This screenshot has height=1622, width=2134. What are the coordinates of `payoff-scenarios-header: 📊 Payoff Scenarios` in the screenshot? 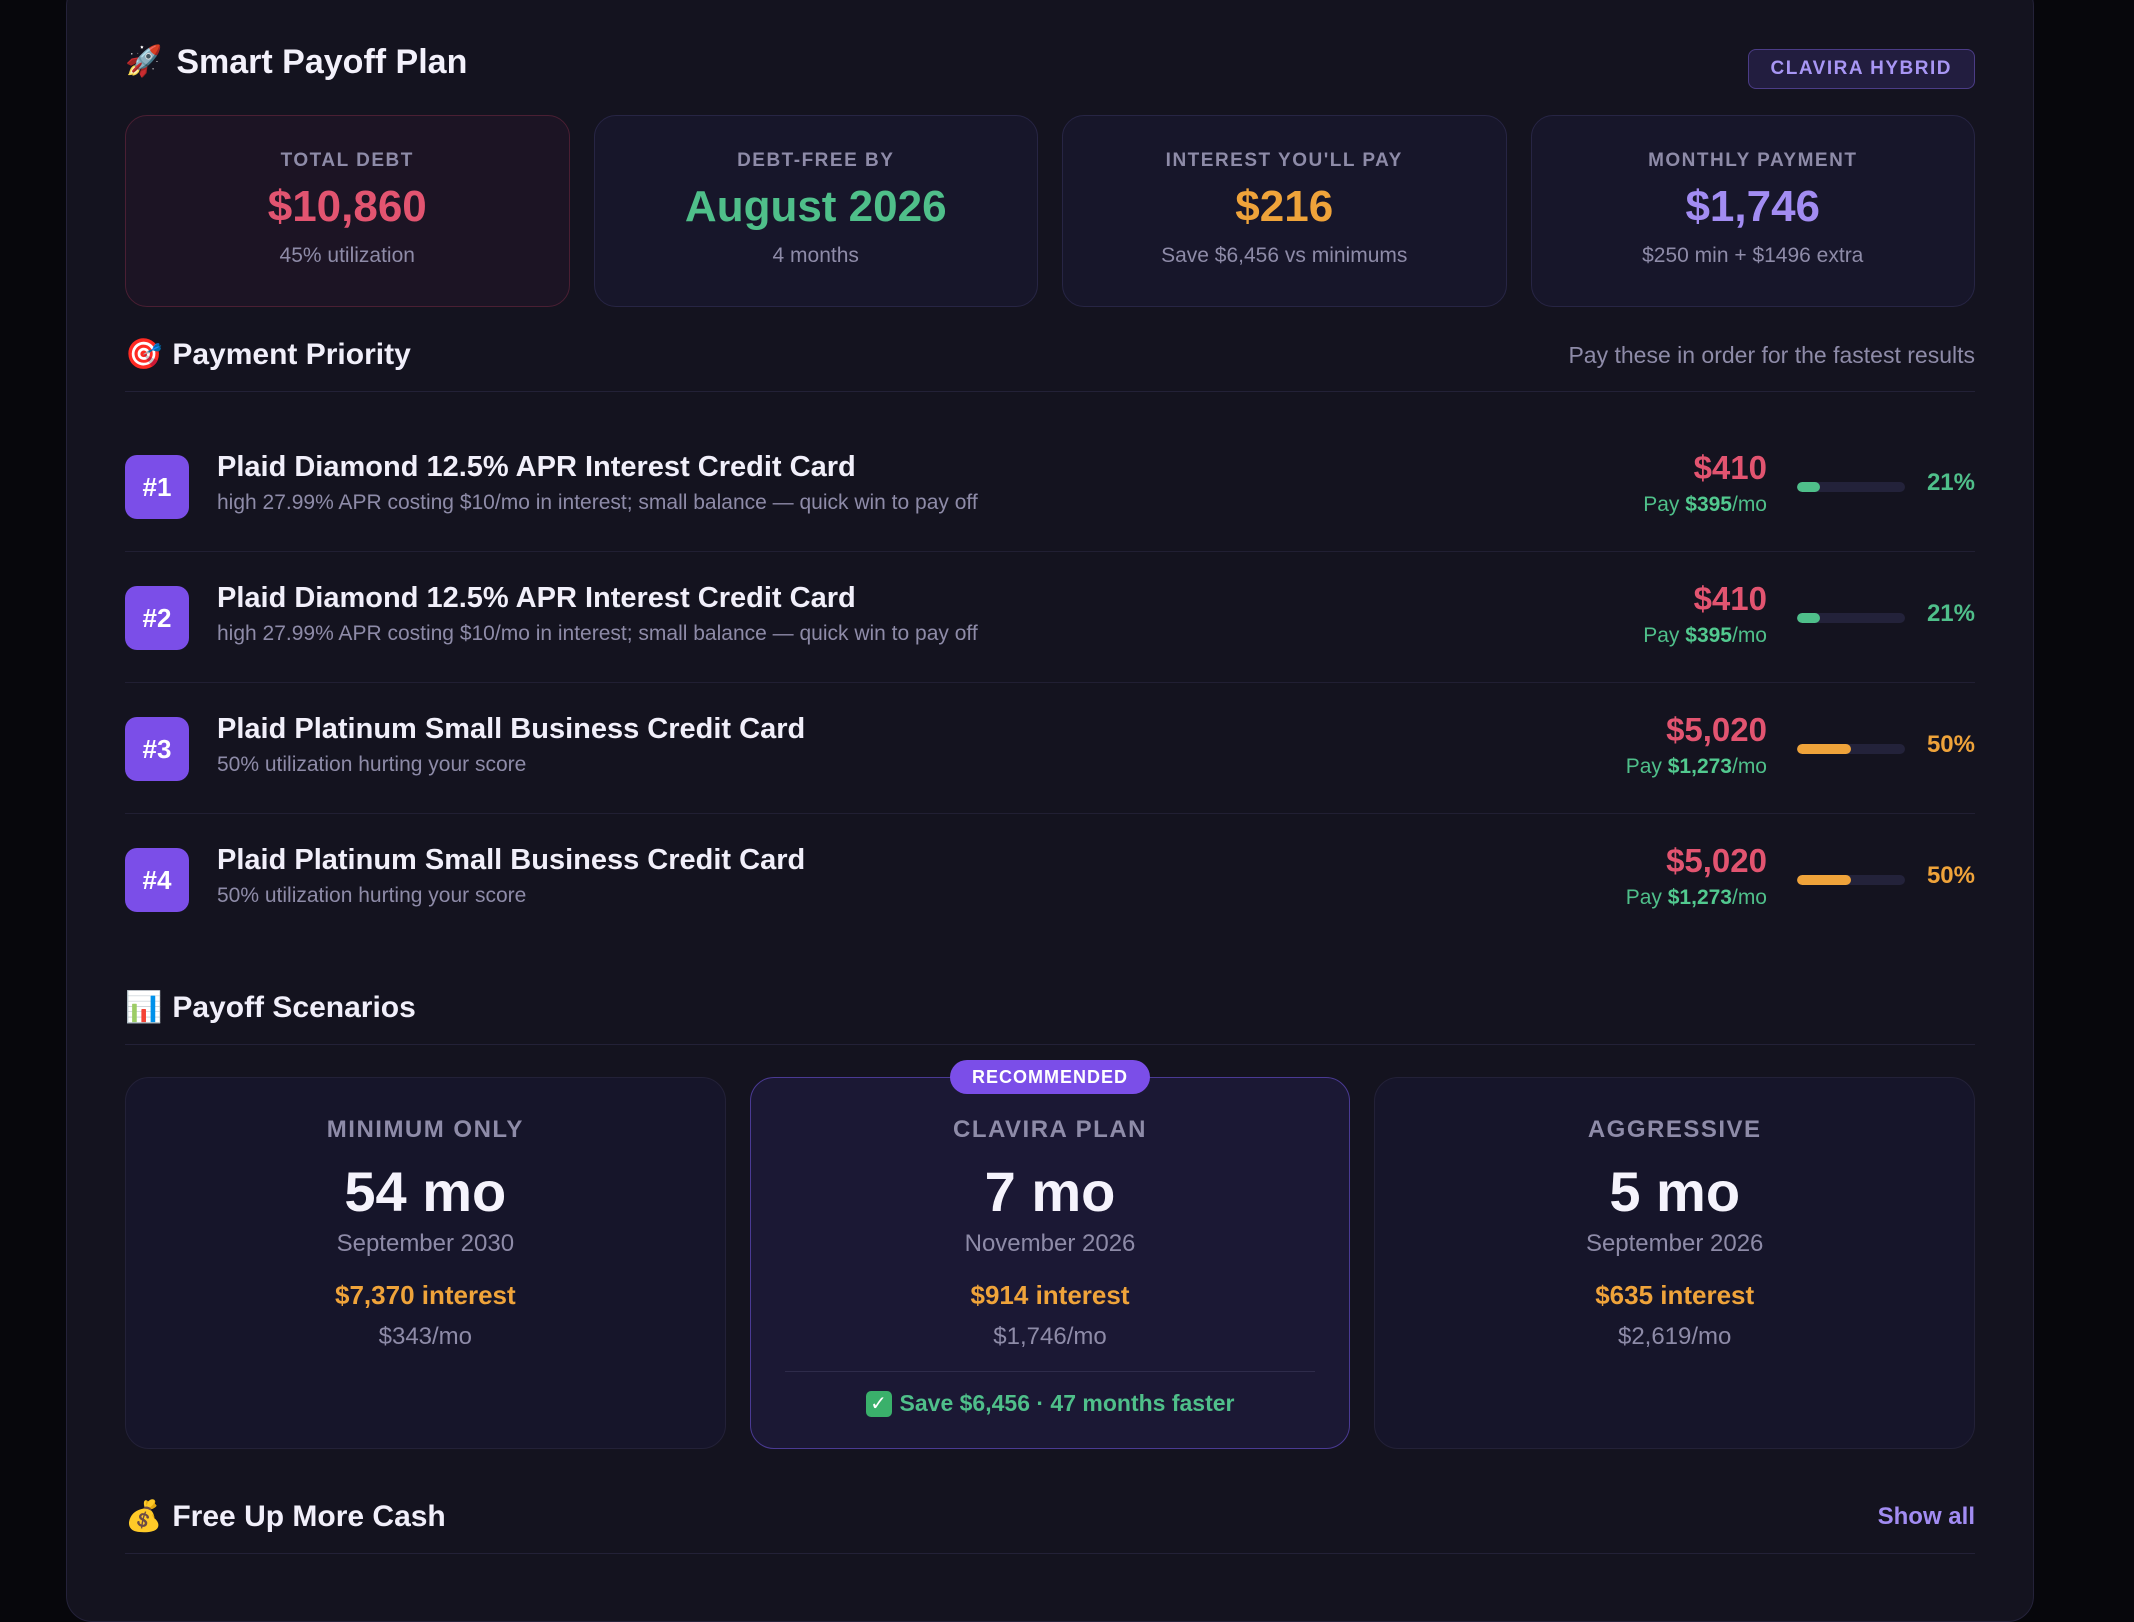 It's located at (1050, 1014).